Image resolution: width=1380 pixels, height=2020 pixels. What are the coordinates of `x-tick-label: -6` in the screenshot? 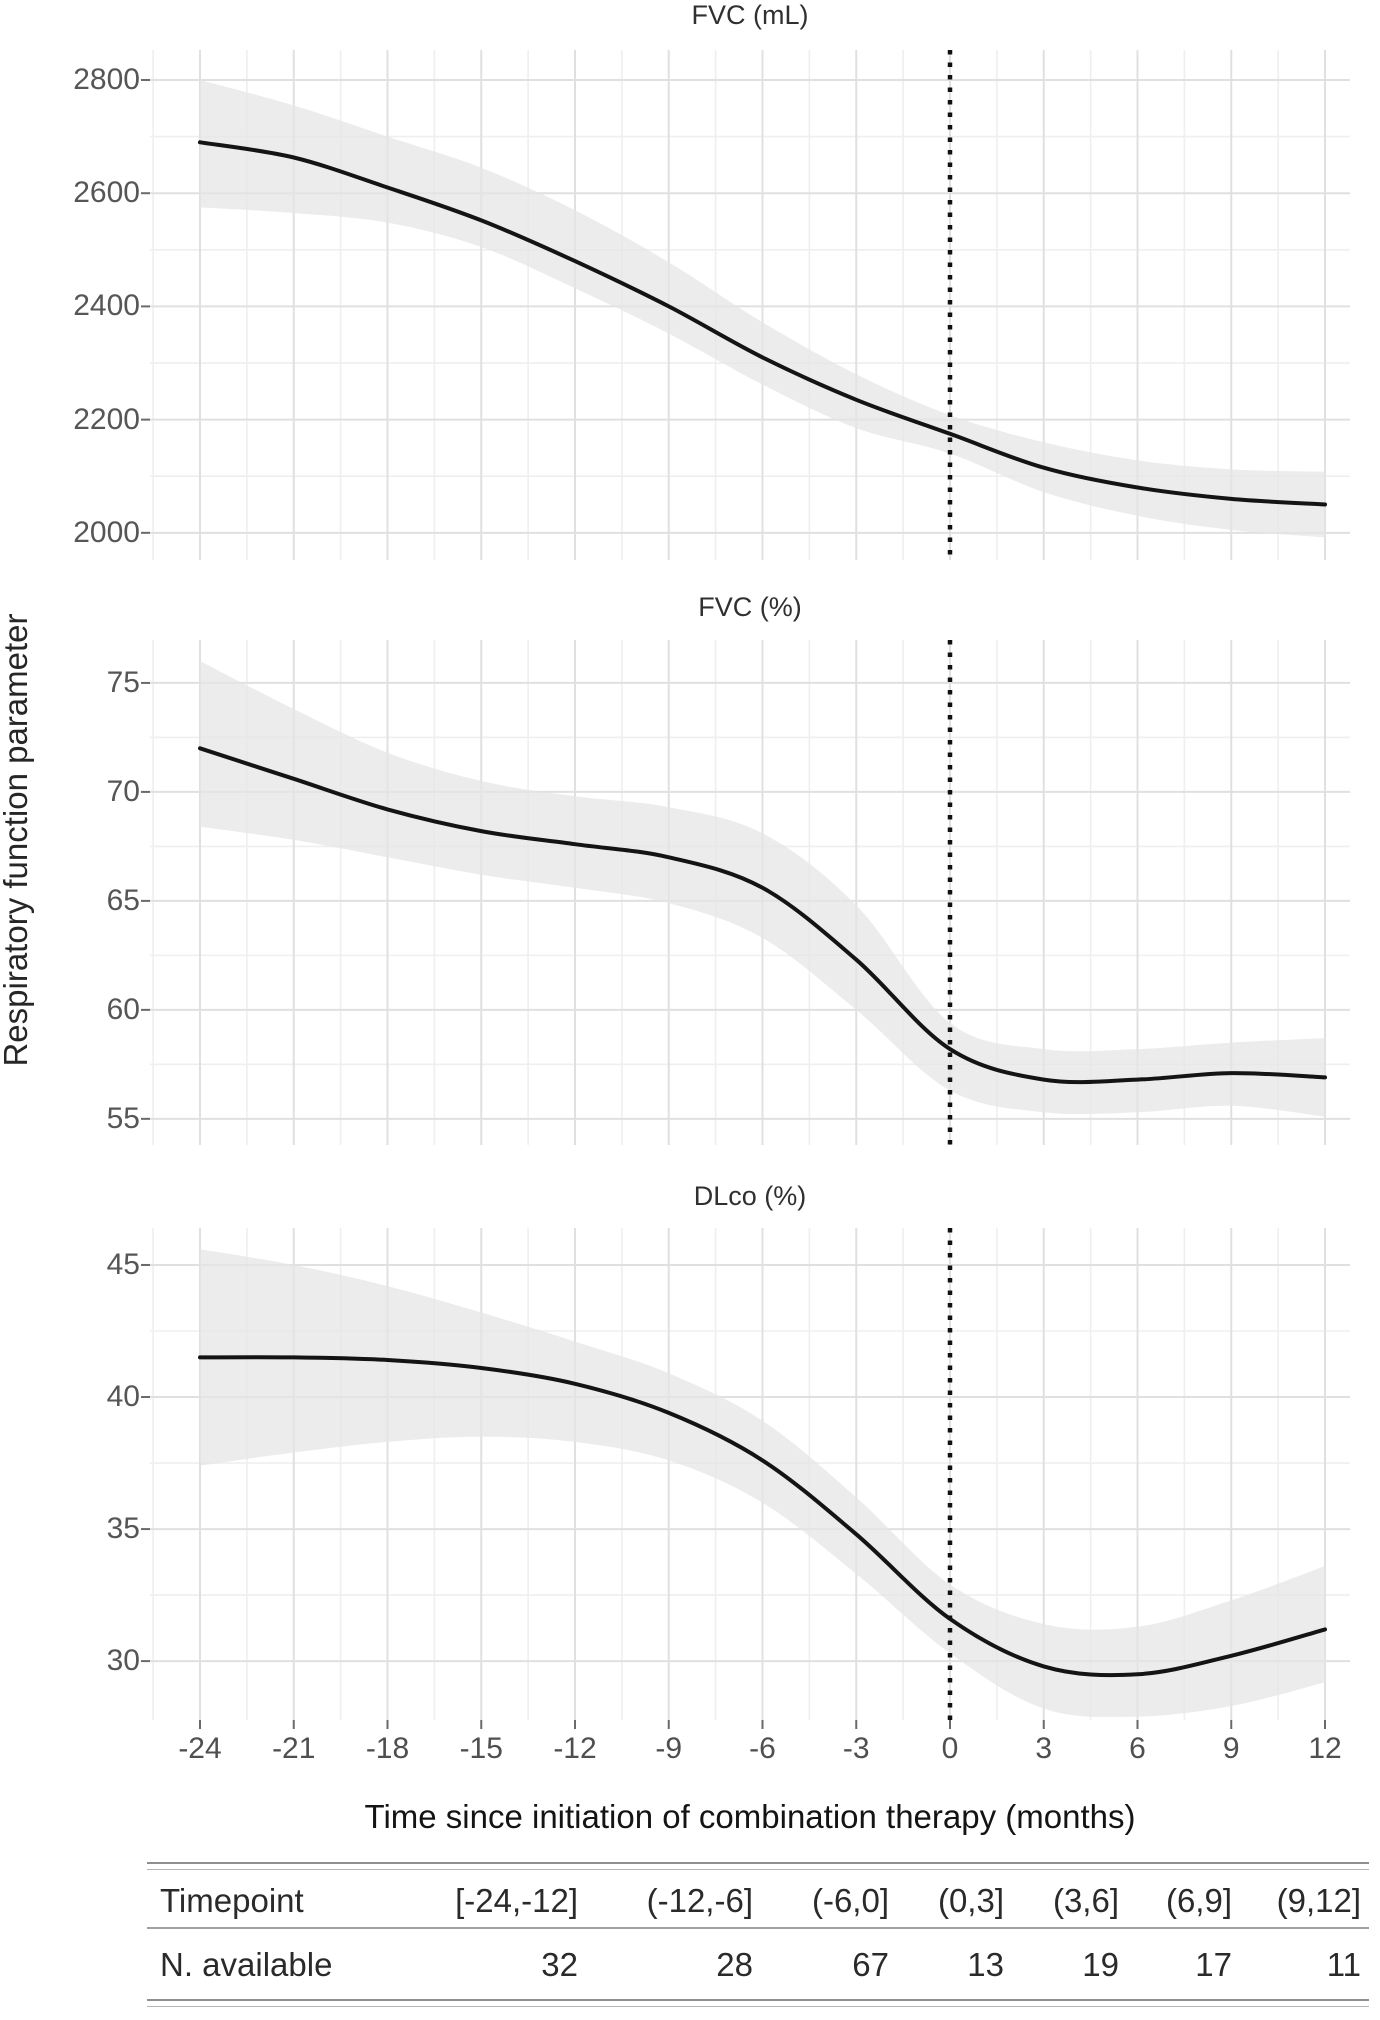 It's located at (762, 1748).